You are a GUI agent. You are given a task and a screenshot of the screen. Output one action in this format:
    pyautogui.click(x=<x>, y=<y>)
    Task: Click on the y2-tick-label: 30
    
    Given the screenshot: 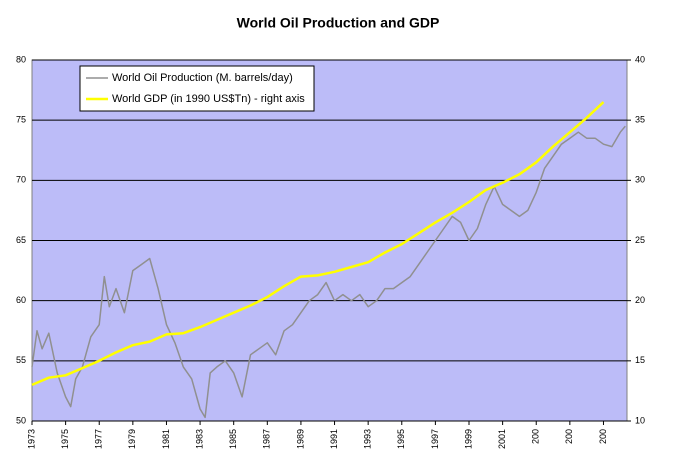 What is the action you would take?
    pyautogui.click(x=640, y=180)
    